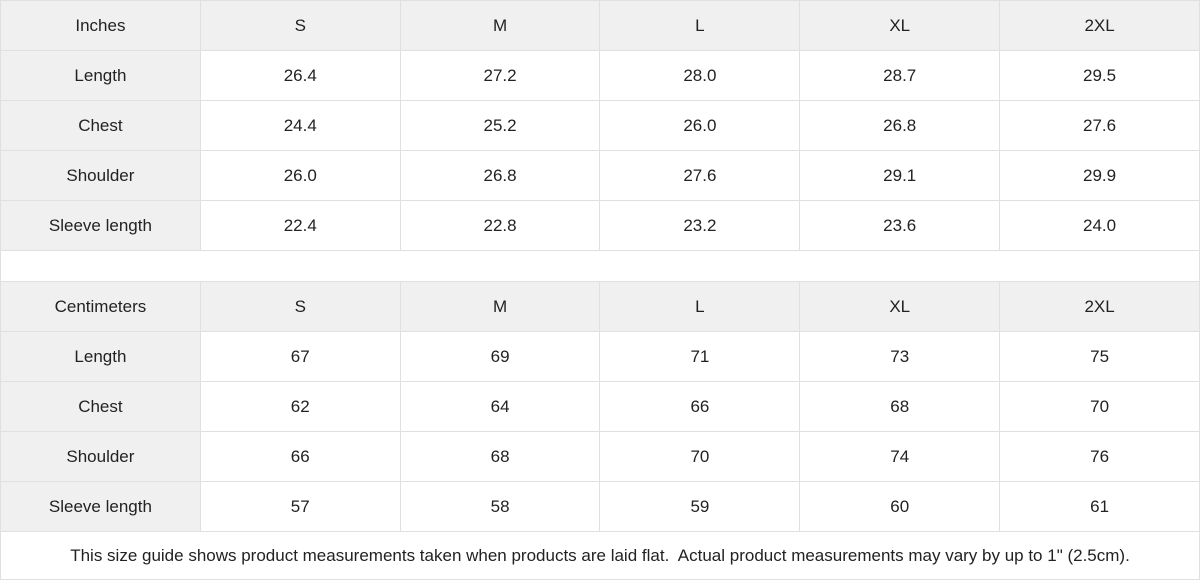 The width and height of the screenshot is (1200, 580). Describe the element at coordinates (900, 506) in the screenshot. I see `measurement-value: 60` at that location.